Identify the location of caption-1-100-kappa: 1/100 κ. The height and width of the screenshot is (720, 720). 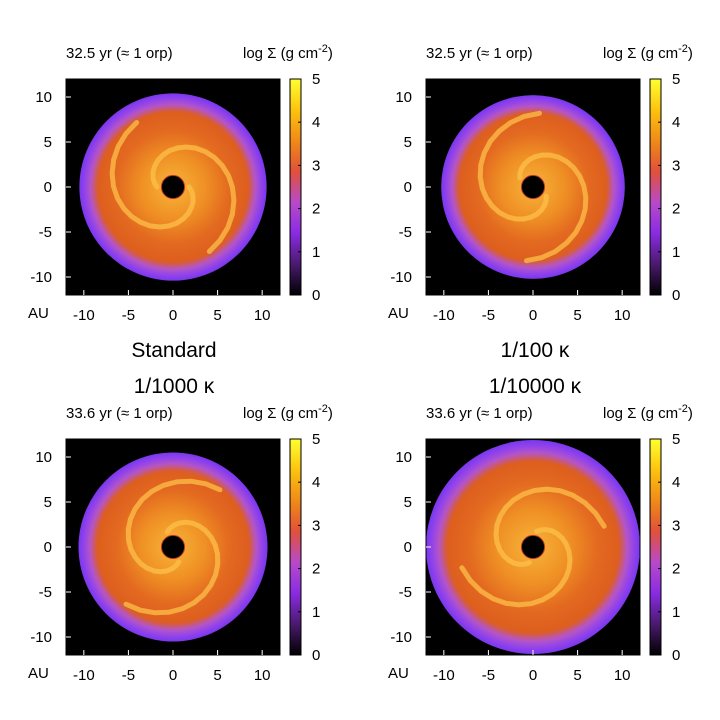
(535, 350).